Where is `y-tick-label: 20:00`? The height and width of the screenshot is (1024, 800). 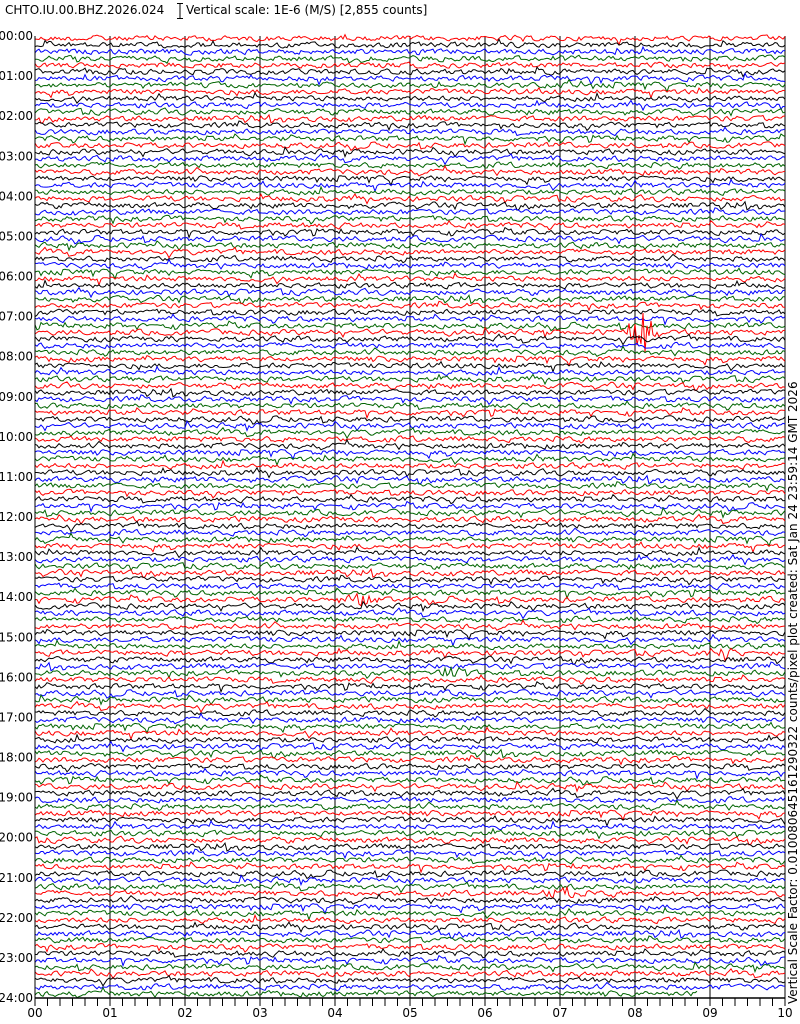 y-tick-label: 20:00 is located at coordinates (16, 838).